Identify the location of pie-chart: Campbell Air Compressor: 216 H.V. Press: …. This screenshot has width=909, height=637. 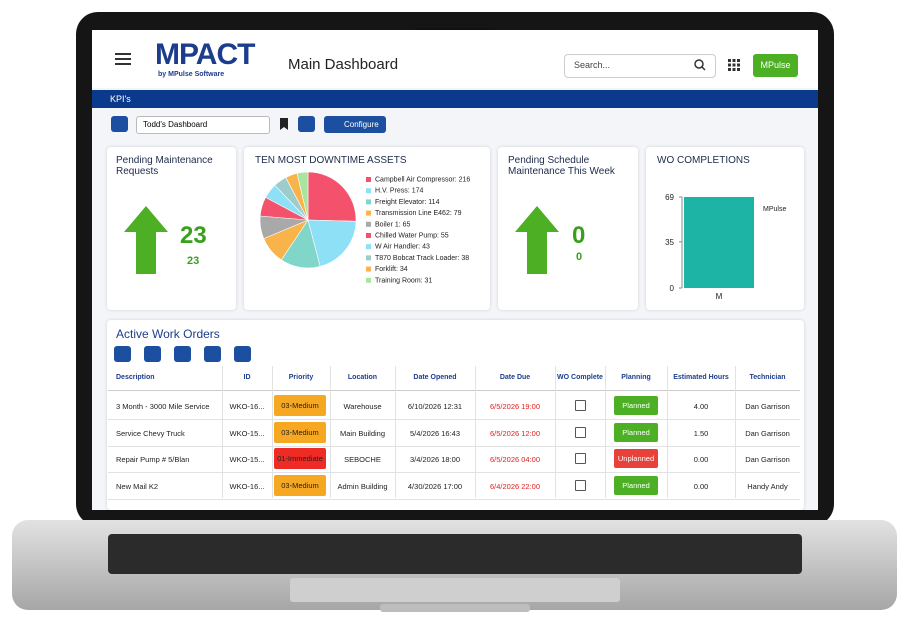
(364, 227).